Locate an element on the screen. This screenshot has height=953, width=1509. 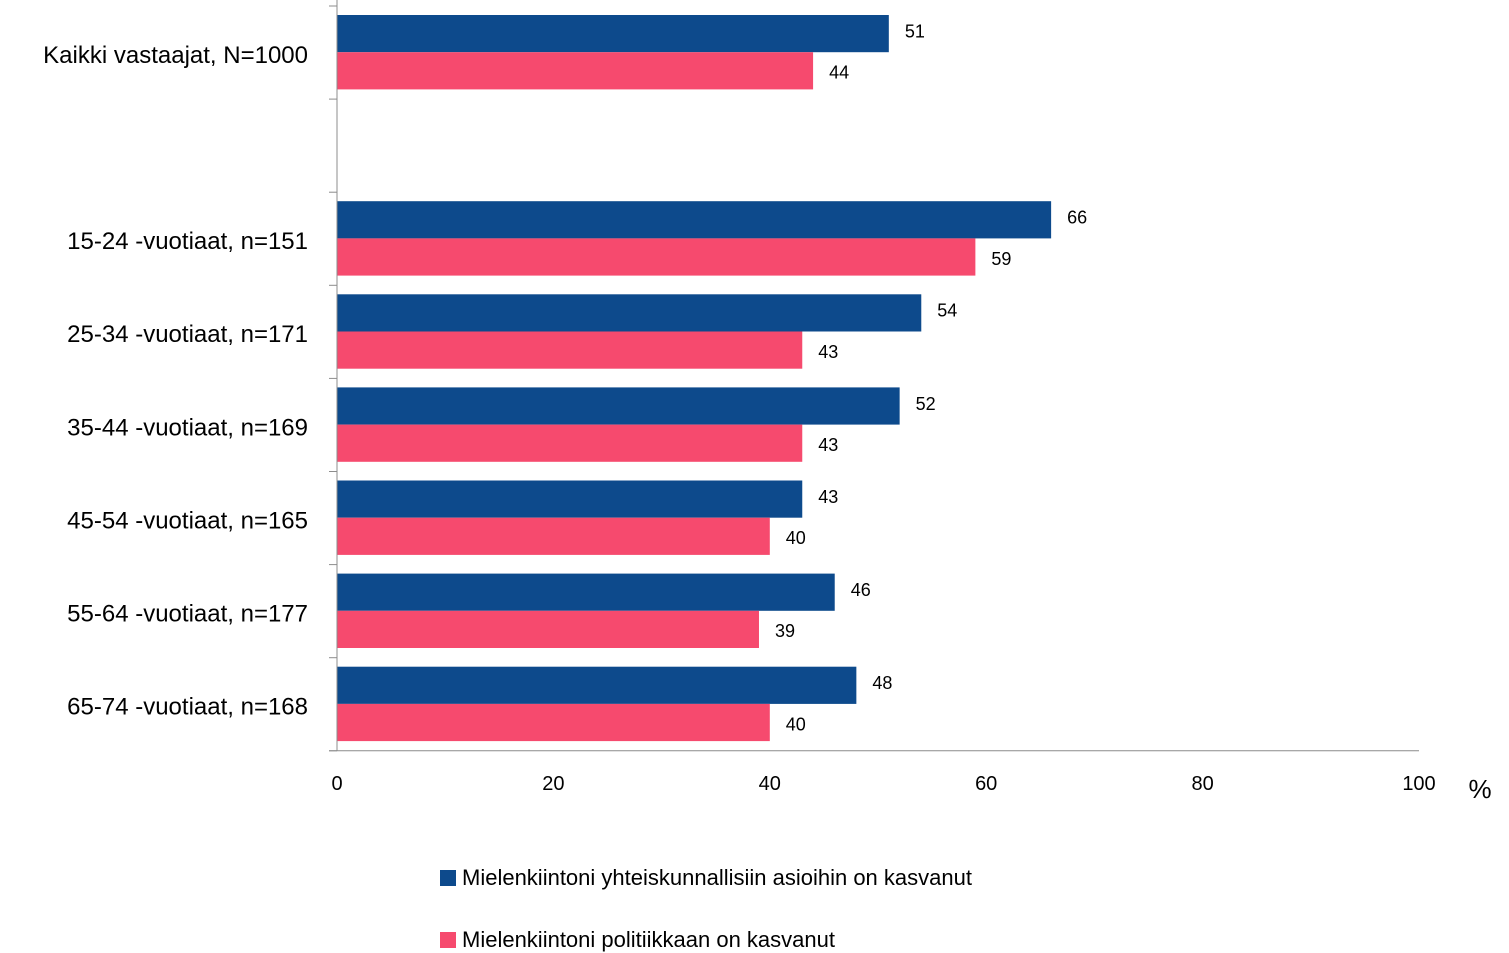
x-unit-label: % is located at coordinates (1479, 789).